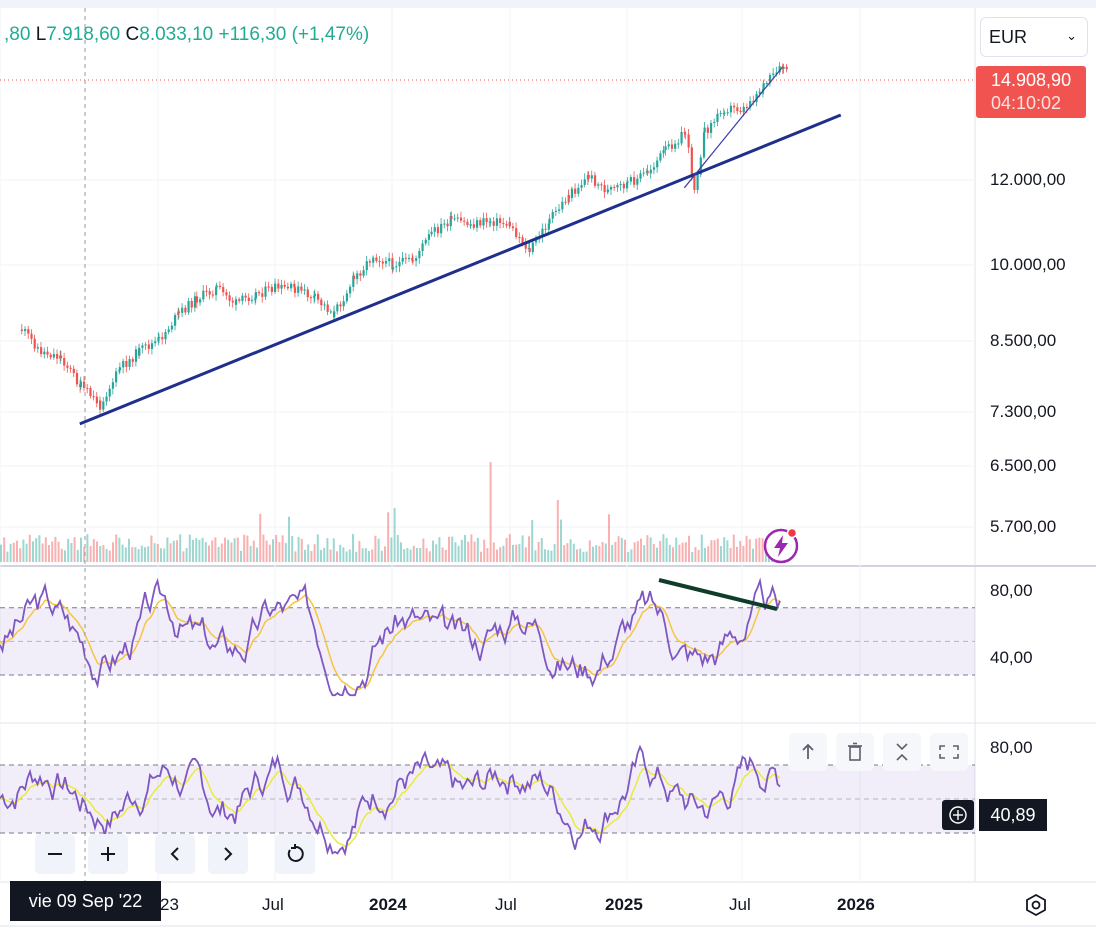 The width and height of the screenshot is (1096, 928). I want to click on maximize-pane-button, so click(949, 752).